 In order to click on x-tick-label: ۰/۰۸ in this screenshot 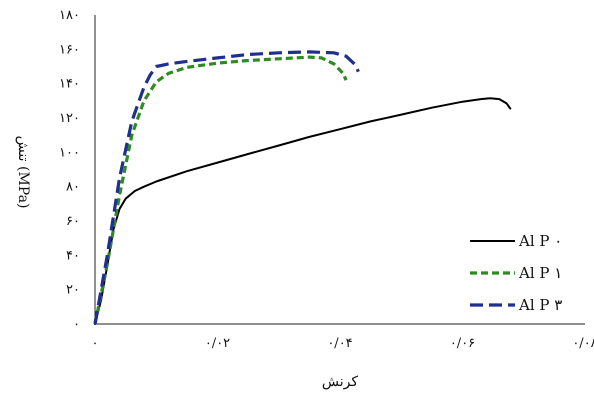, I will do `click(583, 343)`.